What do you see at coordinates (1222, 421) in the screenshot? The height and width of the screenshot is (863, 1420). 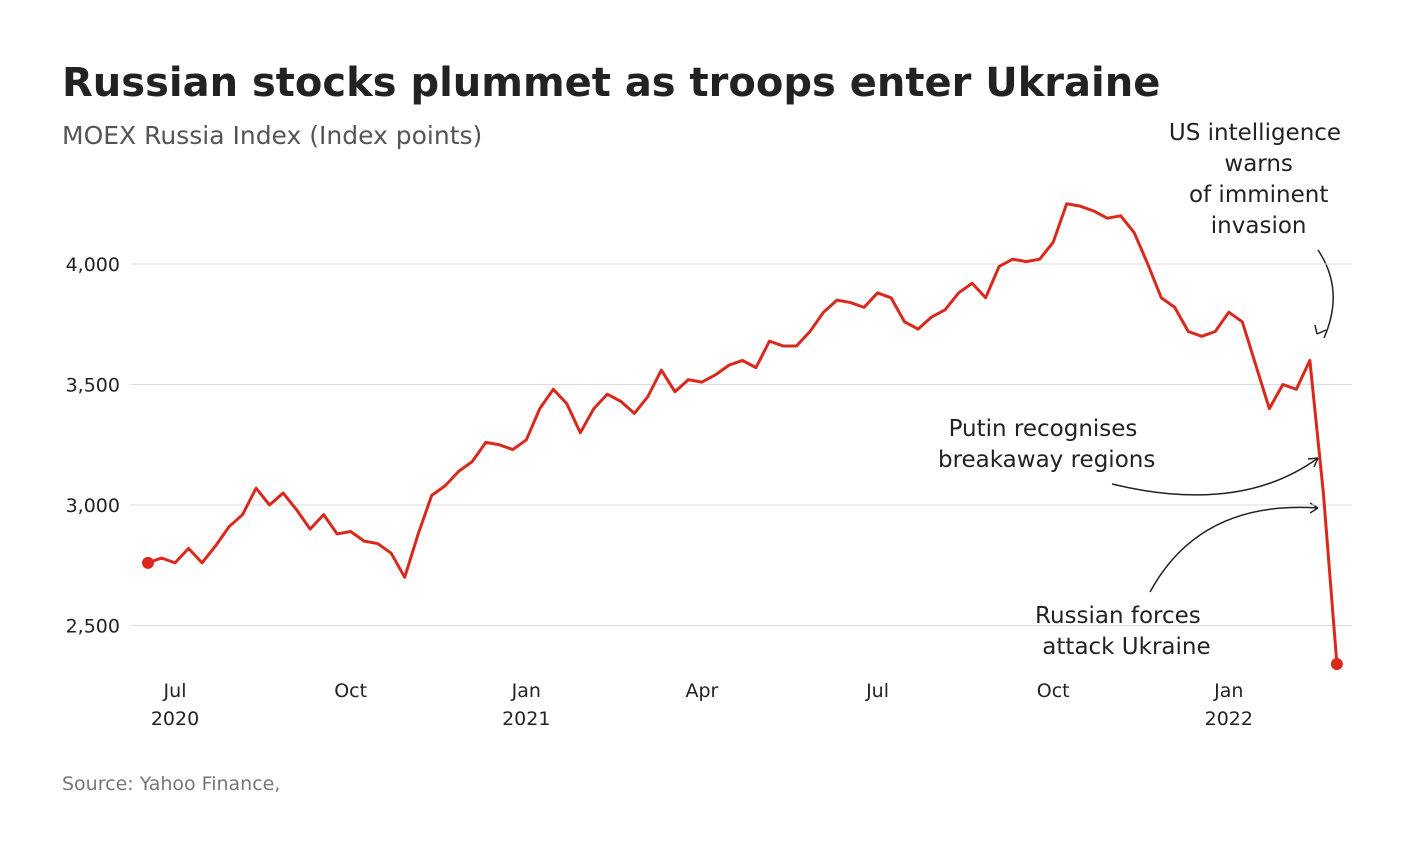 I see `annotation-arrows` at bounding box center [1222, 421].